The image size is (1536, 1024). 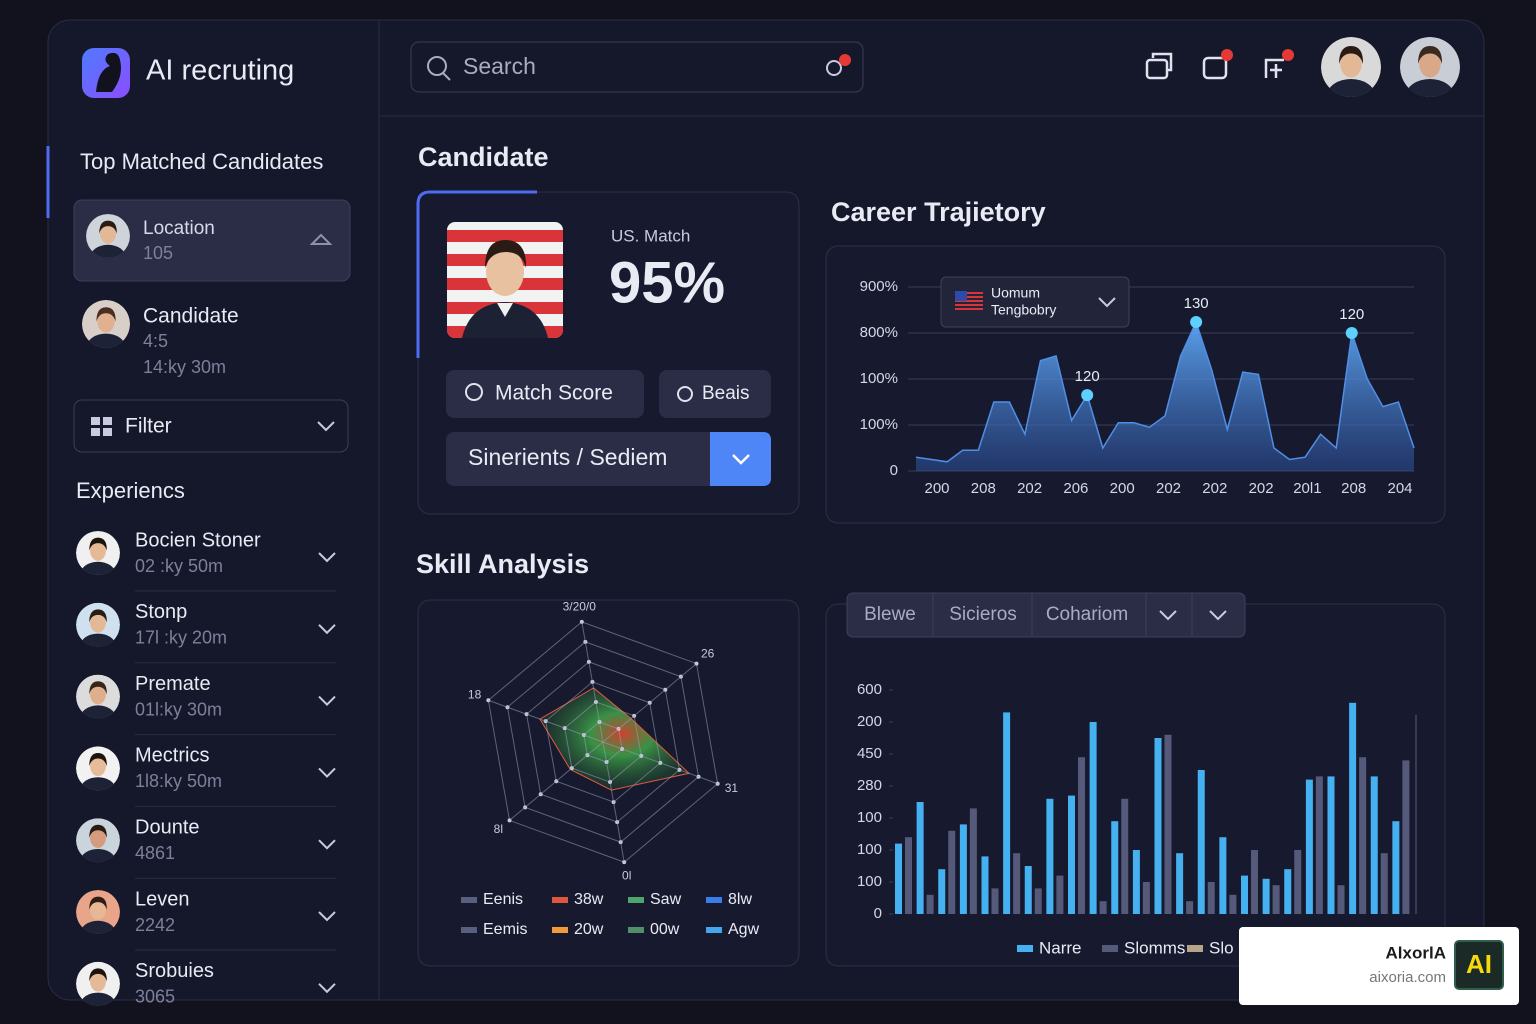 I want to click on notification-icon, so click(x=1215, y=68).